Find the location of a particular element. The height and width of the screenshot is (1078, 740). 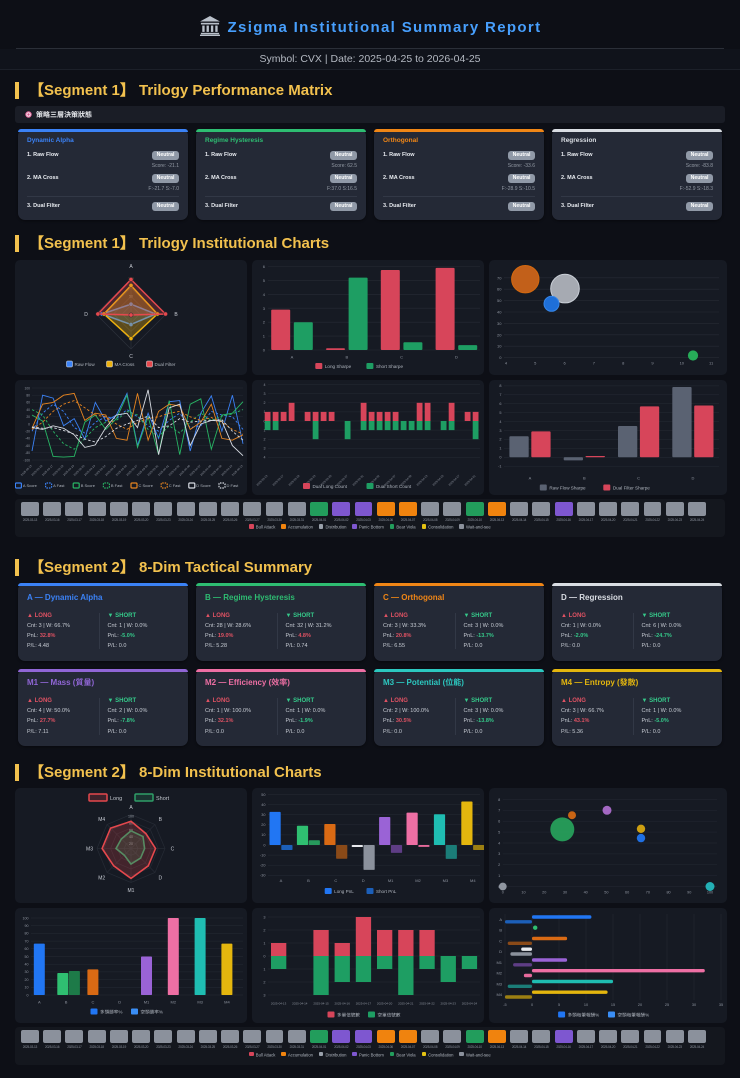

svg-text: 2025-04-15 is located at coordinates (321, 1003).